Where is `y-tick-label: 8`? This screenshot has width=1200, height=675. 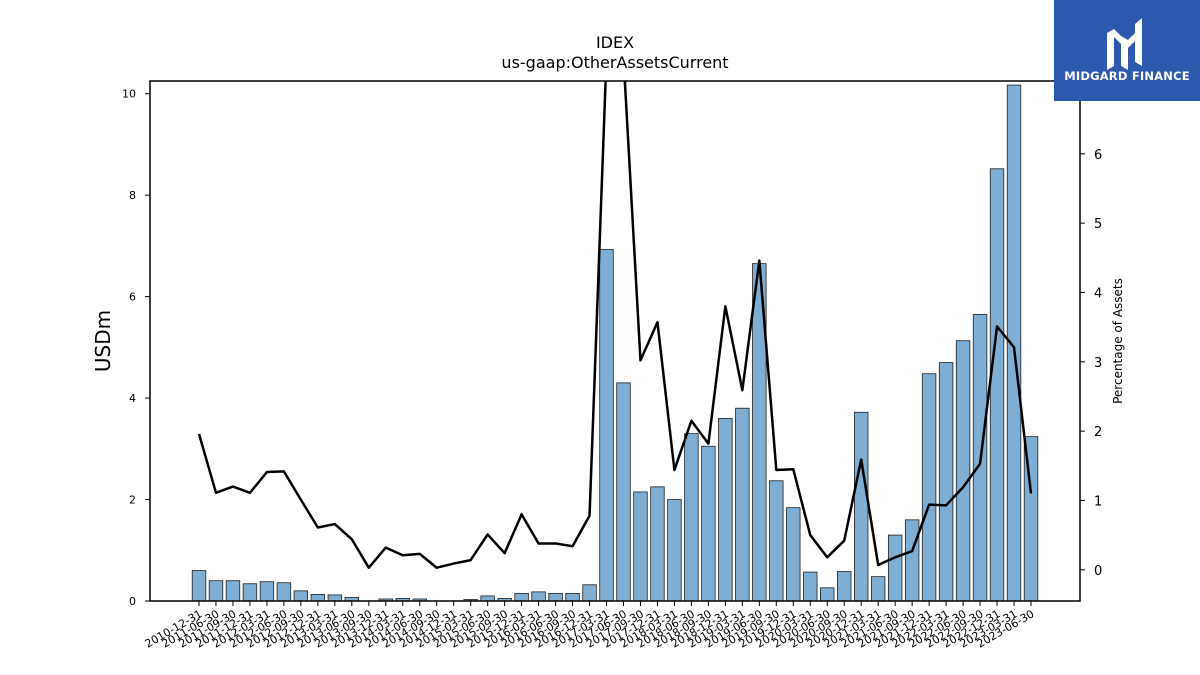
y-tick-label: 8 is located at coordinates (132, 195).